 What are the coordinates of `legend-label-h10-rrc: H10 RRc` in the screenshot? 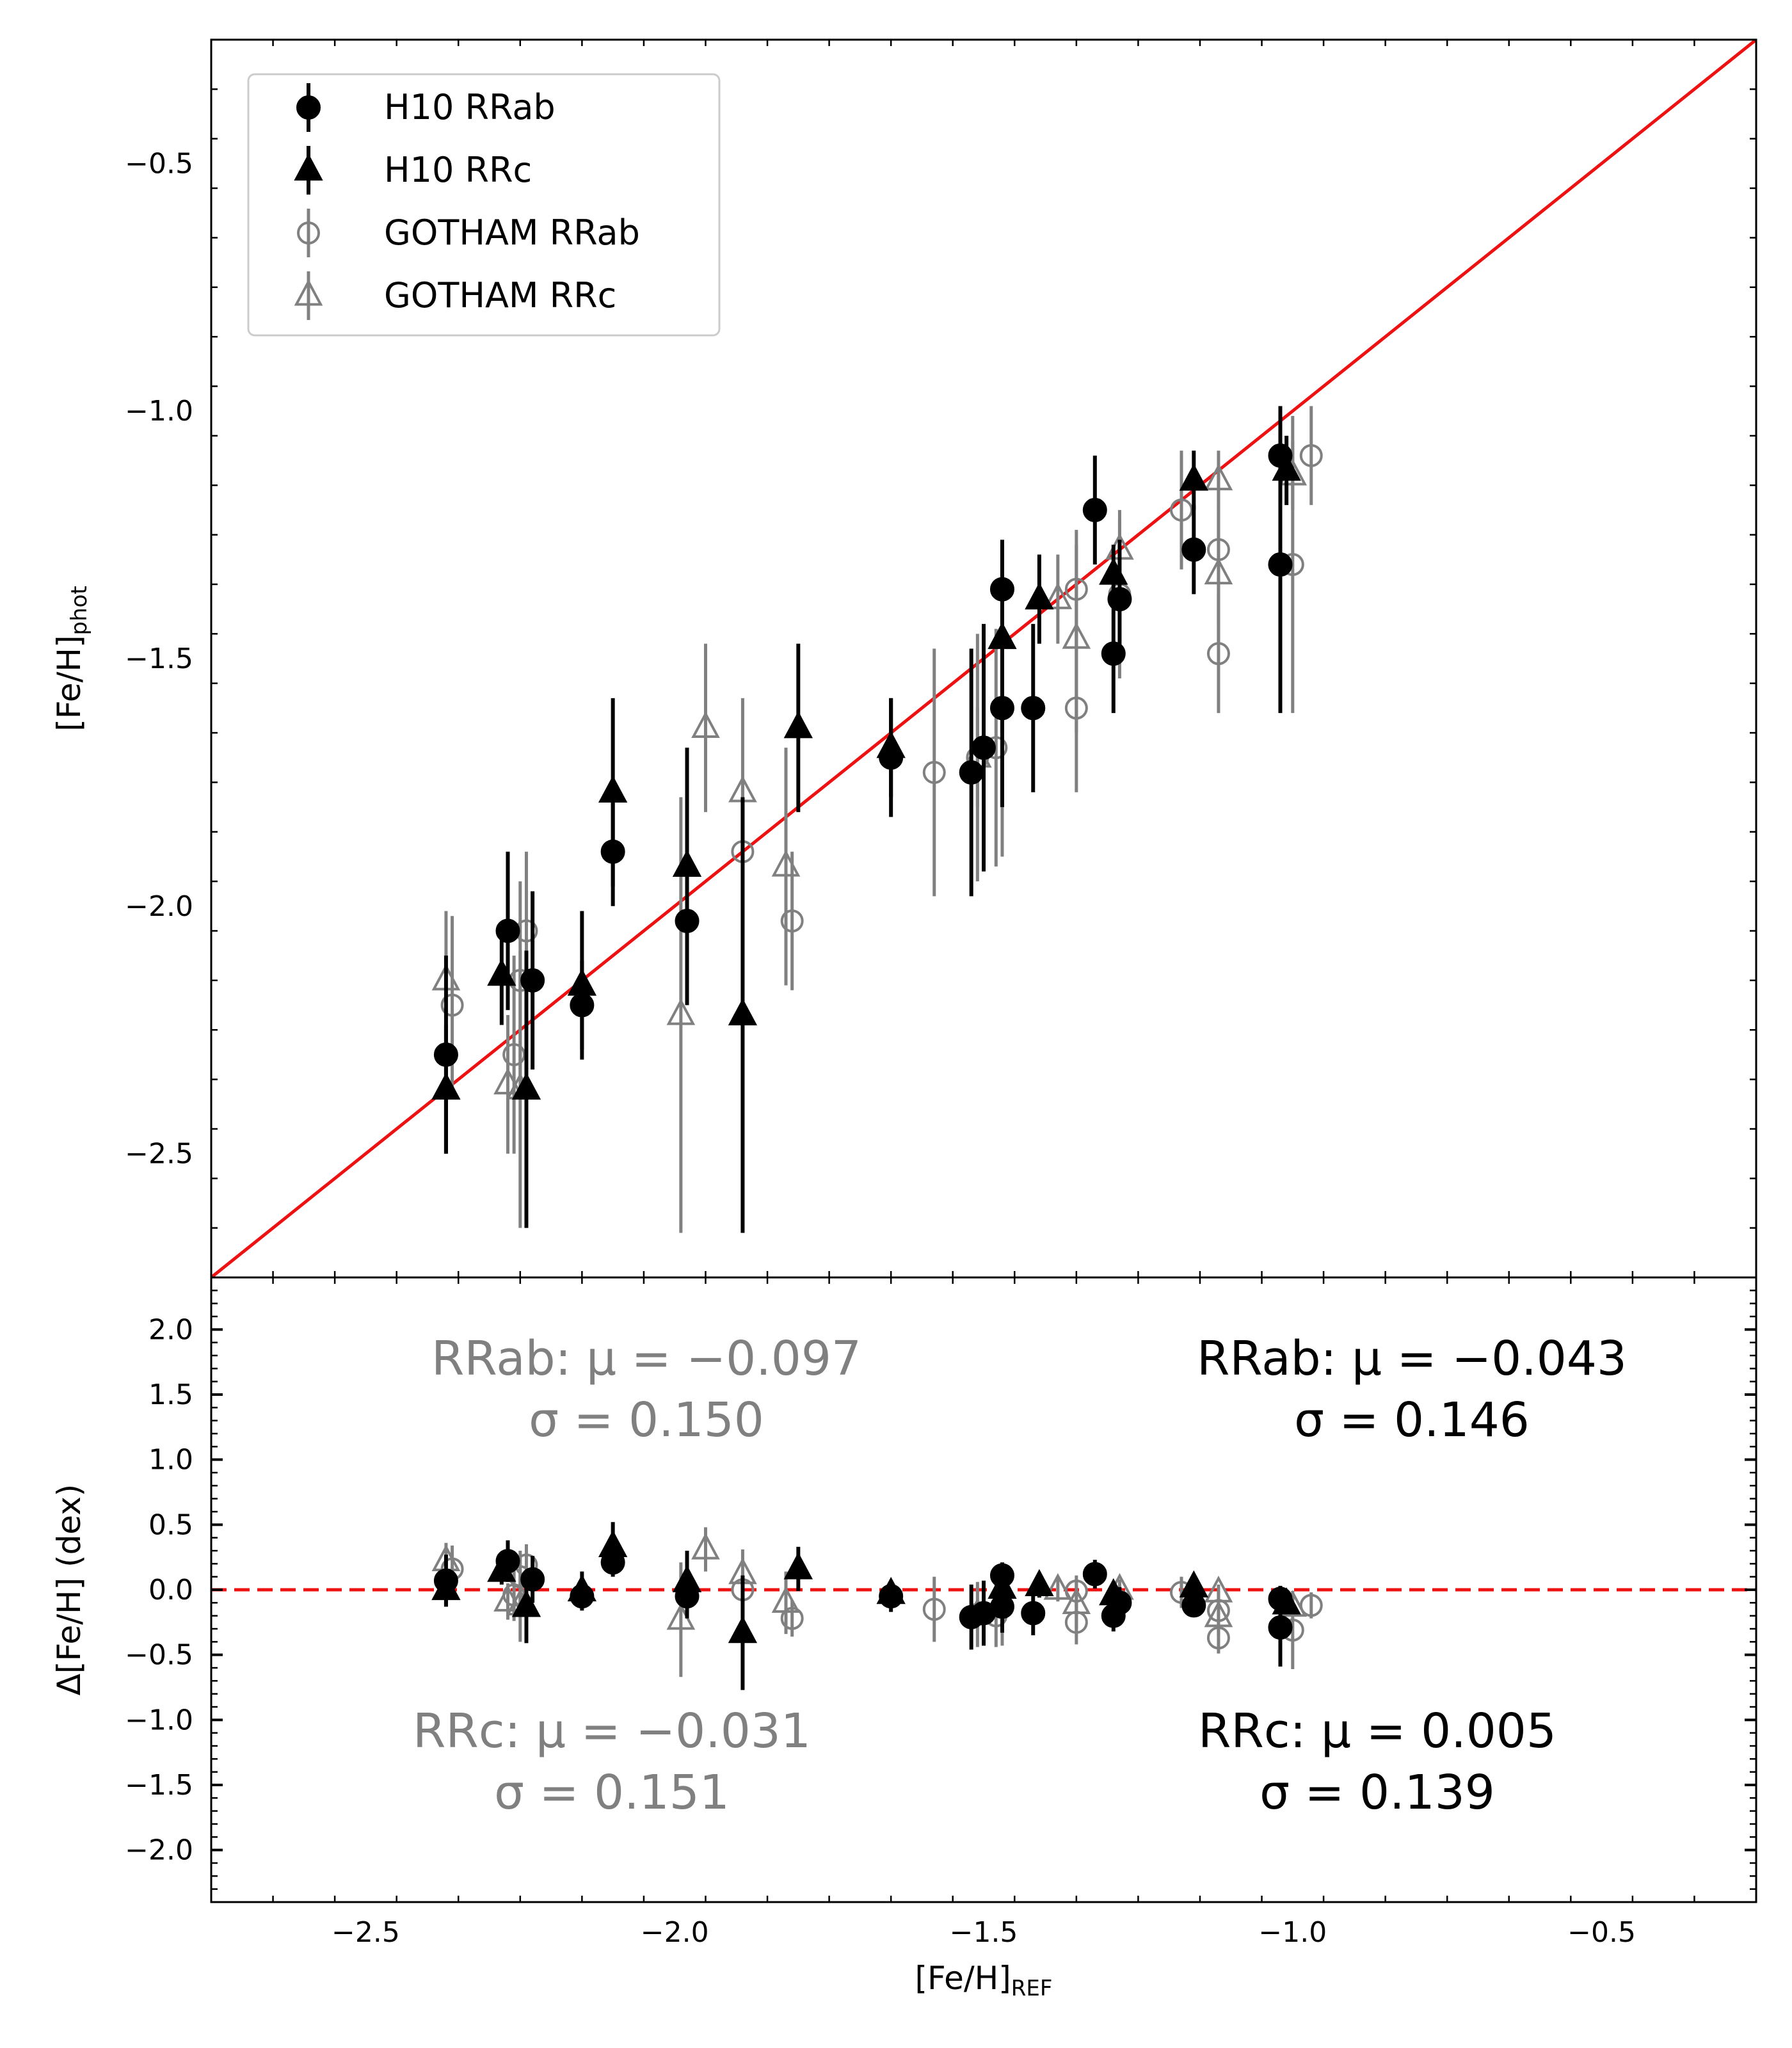 It's located at (458, 170).